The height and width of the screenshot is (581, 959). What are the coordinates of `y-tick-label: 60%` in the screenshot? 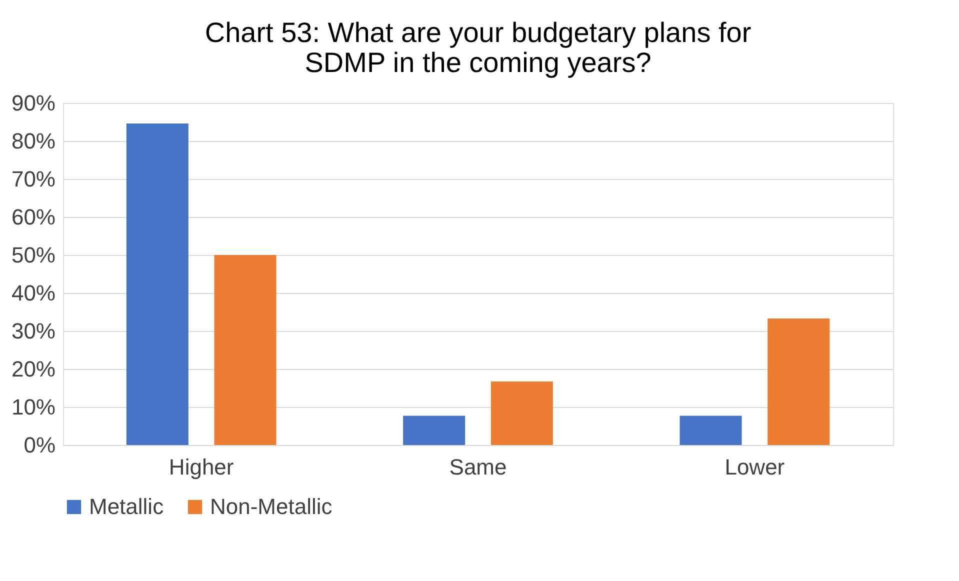 It's located at (33, 217).